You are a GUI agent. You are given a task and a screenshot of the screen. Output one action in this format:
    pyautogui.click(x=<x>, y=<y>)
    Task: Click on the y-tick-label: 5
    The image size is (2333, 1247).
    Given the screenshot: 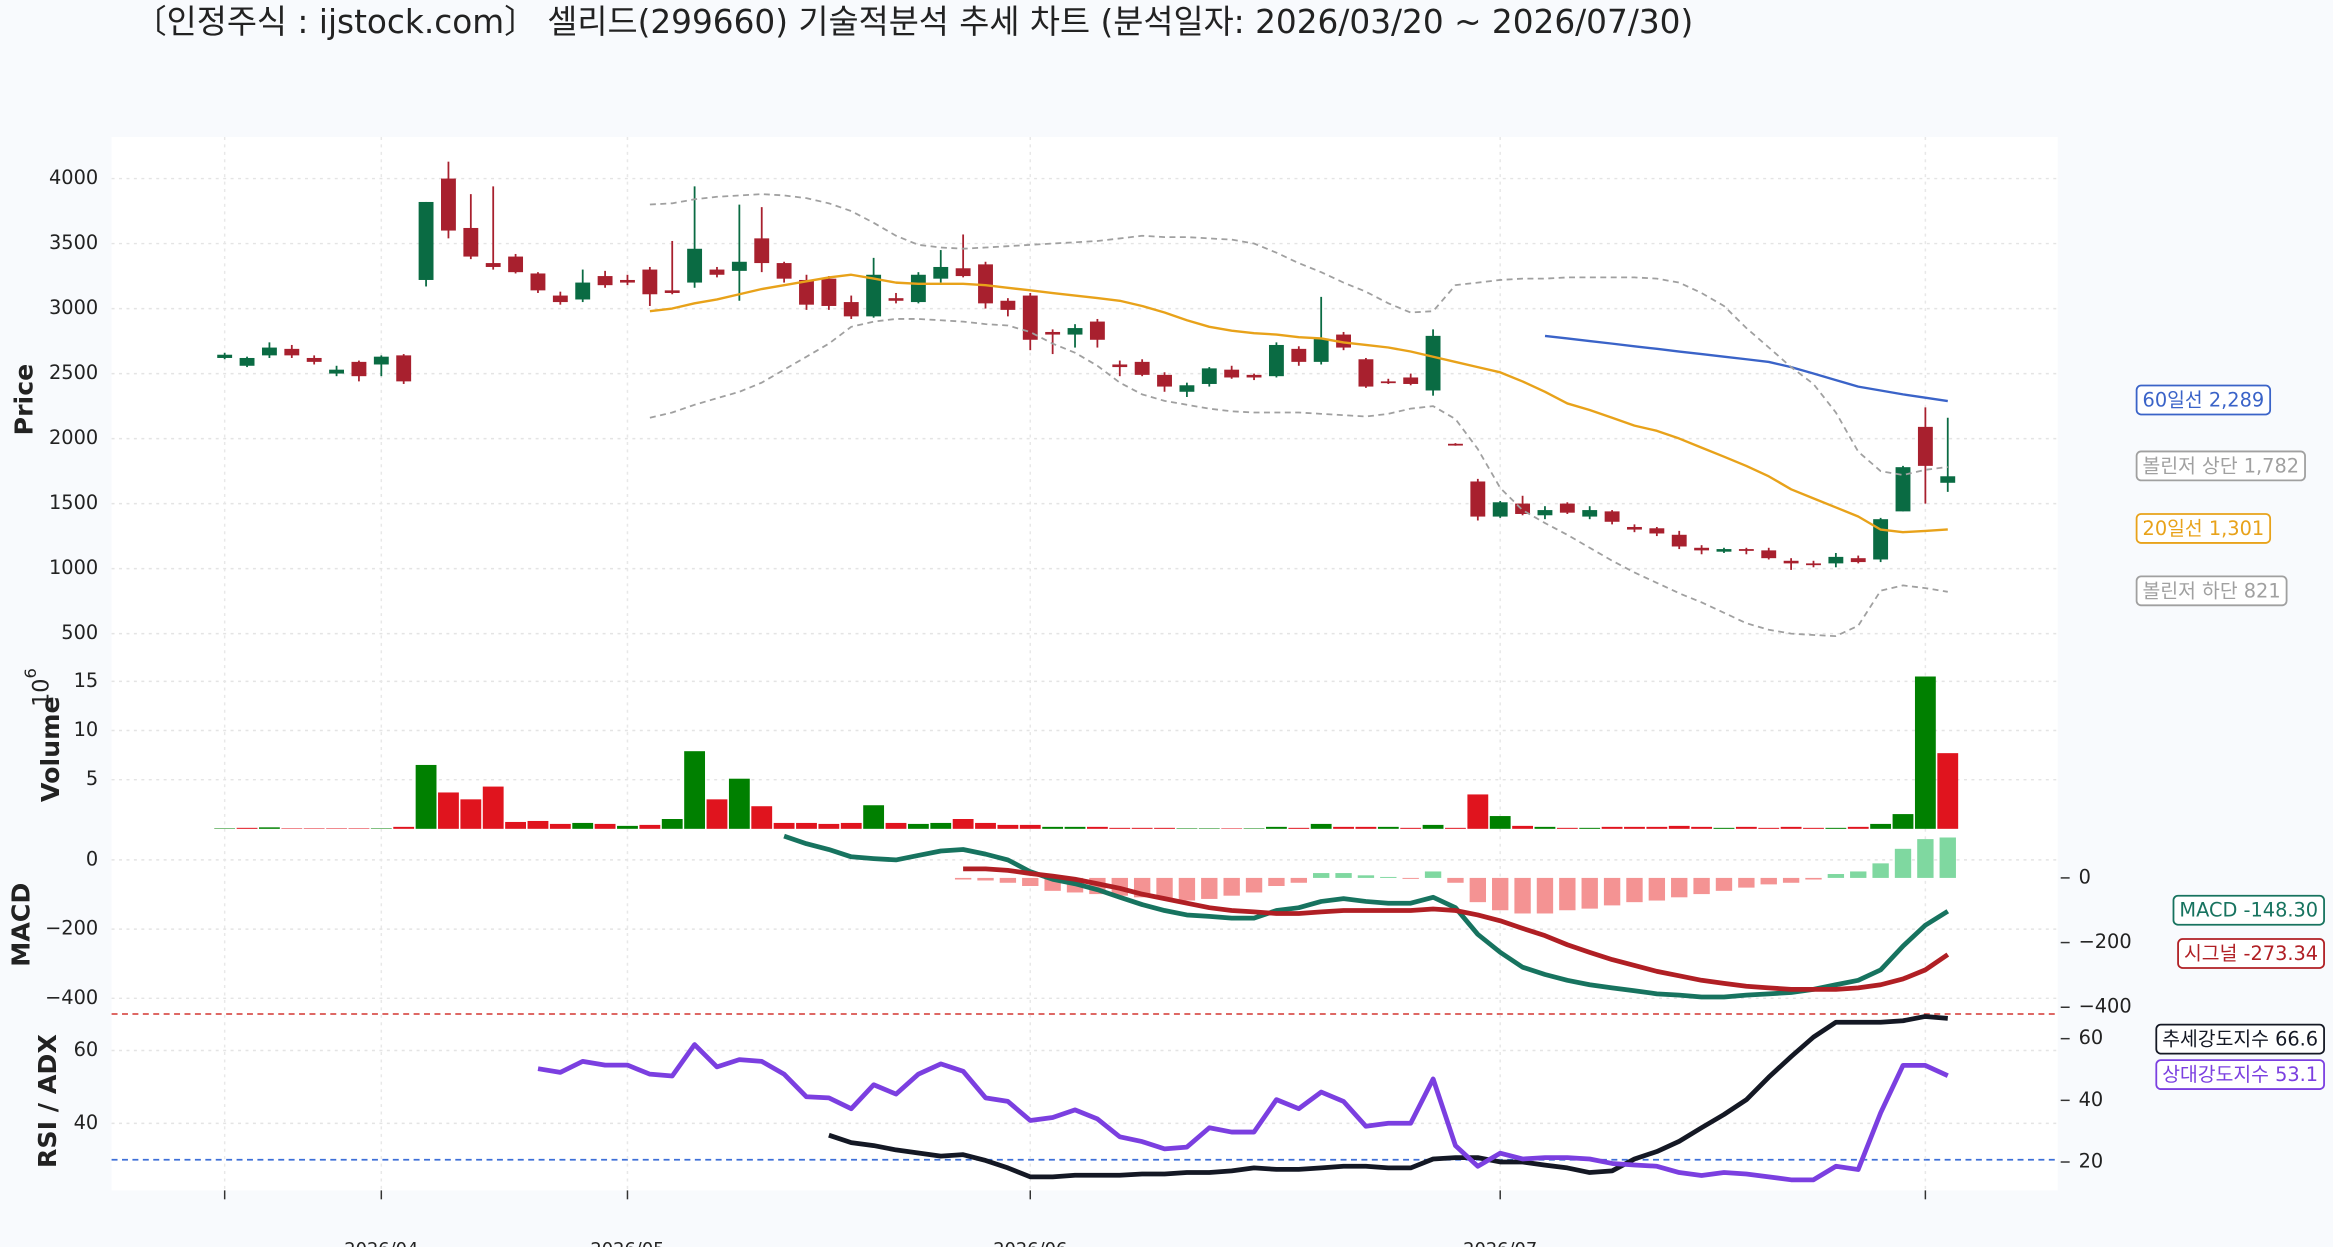 What is the action you would take?
    pyautogui.click(x=92, y=778)
    